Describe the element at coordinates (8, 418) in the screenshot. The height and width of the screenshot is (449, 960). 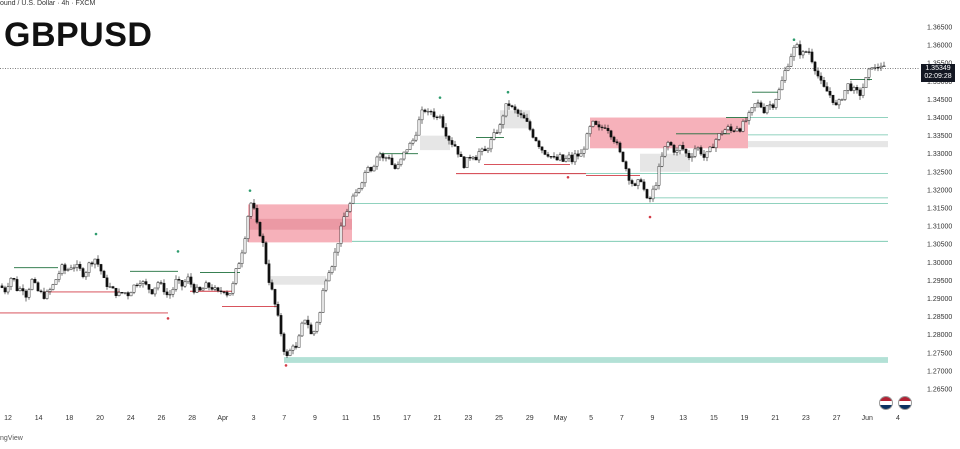
I see `x-tick-label: 12` at that location.